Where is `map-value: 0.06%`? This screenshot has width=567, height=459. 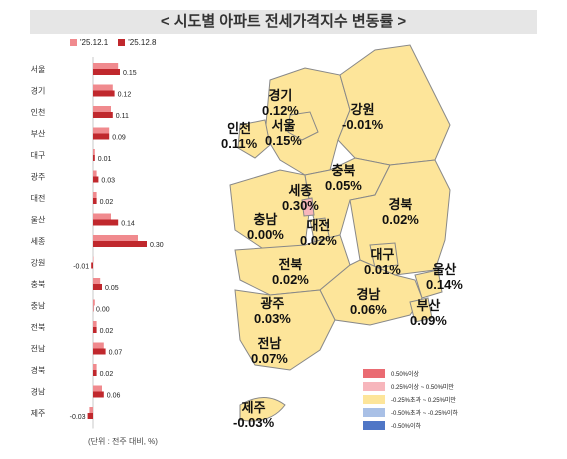 map-value: 0.06% is located at coordinates (368, 309).